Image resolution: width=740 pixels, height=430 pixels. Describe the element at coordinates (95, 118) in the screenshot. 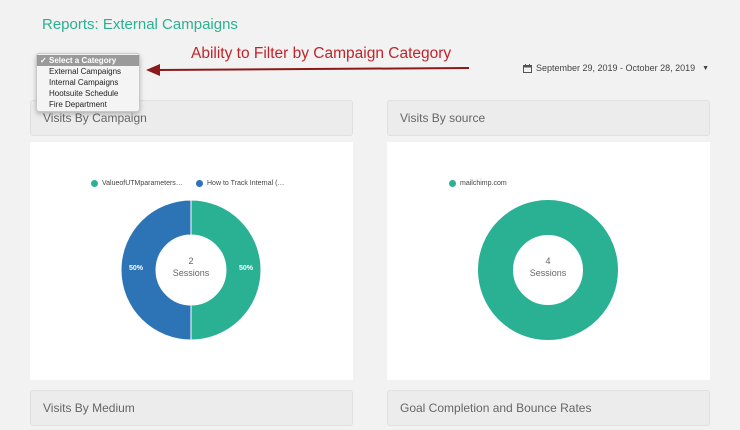

I see `visits-by-campaign-title: Visits By Campaign` at that location.